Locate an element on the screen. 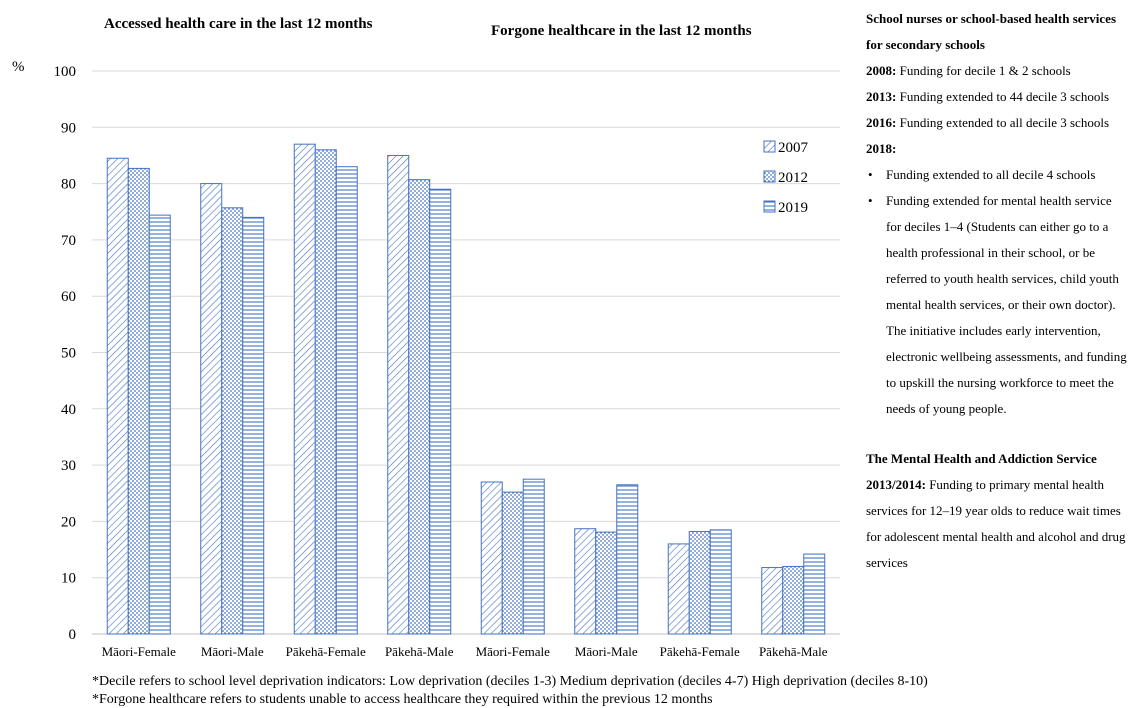 This screenshot has height=708, width=1133. y-tick-label: 90 is located at coordinates (68, 128).